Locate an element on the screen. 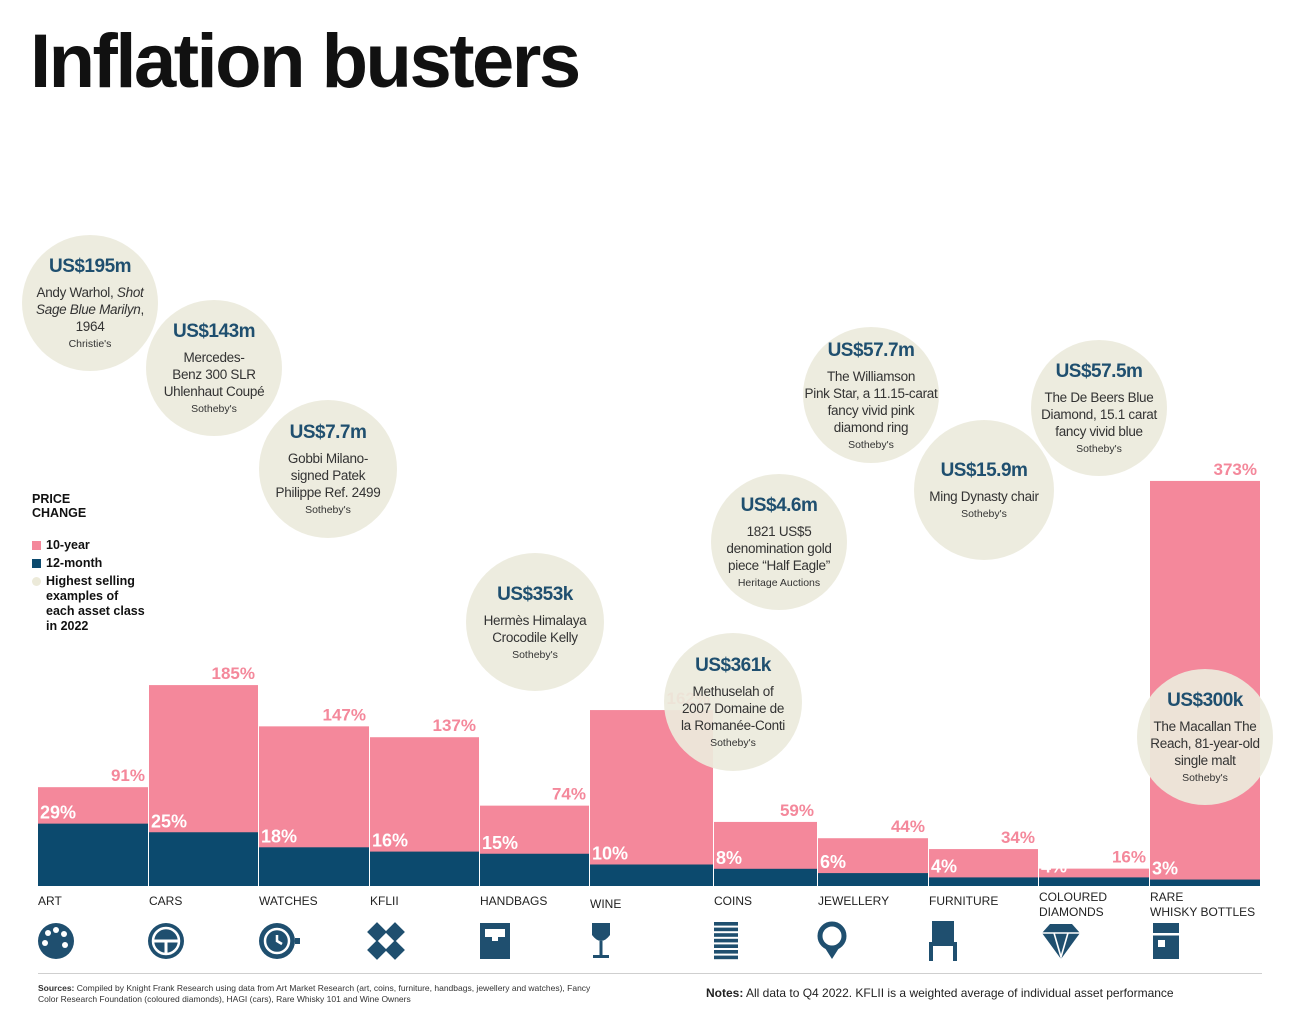  label-10-year: 59% is located at coordinates (797, 810).